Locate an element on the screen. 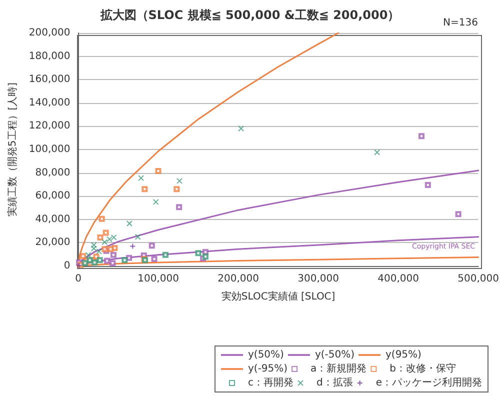 The width and height of the screenshot is (502, 400). y-tick-label: 160,000 is located at coordinates (49, 80).